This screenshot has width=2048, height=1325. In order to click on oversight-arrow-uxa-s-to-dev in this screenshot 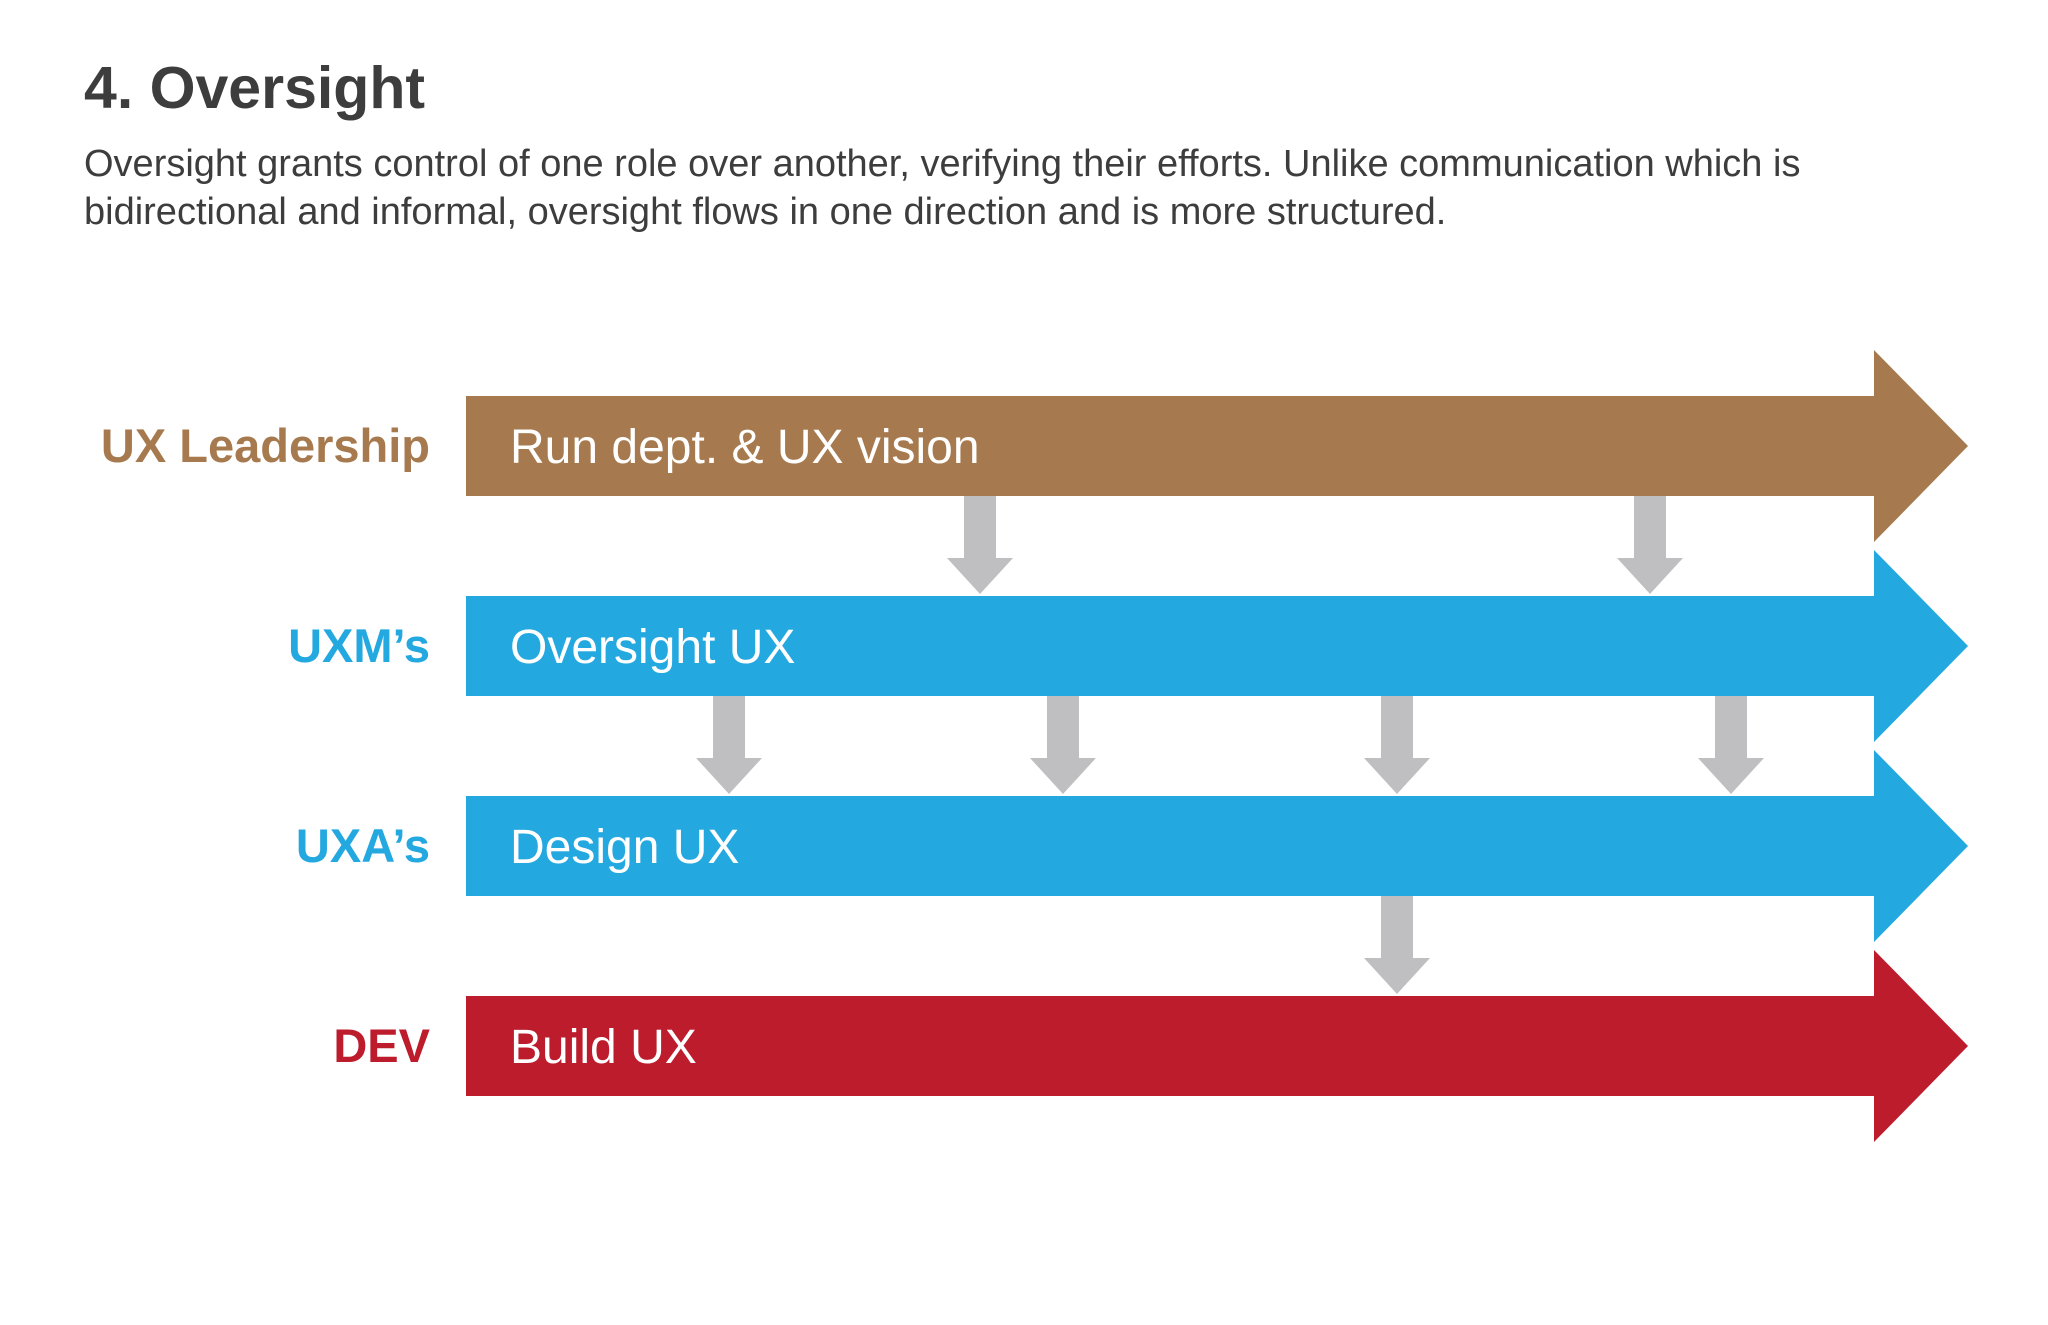, I will do `click(1397, 945)`.